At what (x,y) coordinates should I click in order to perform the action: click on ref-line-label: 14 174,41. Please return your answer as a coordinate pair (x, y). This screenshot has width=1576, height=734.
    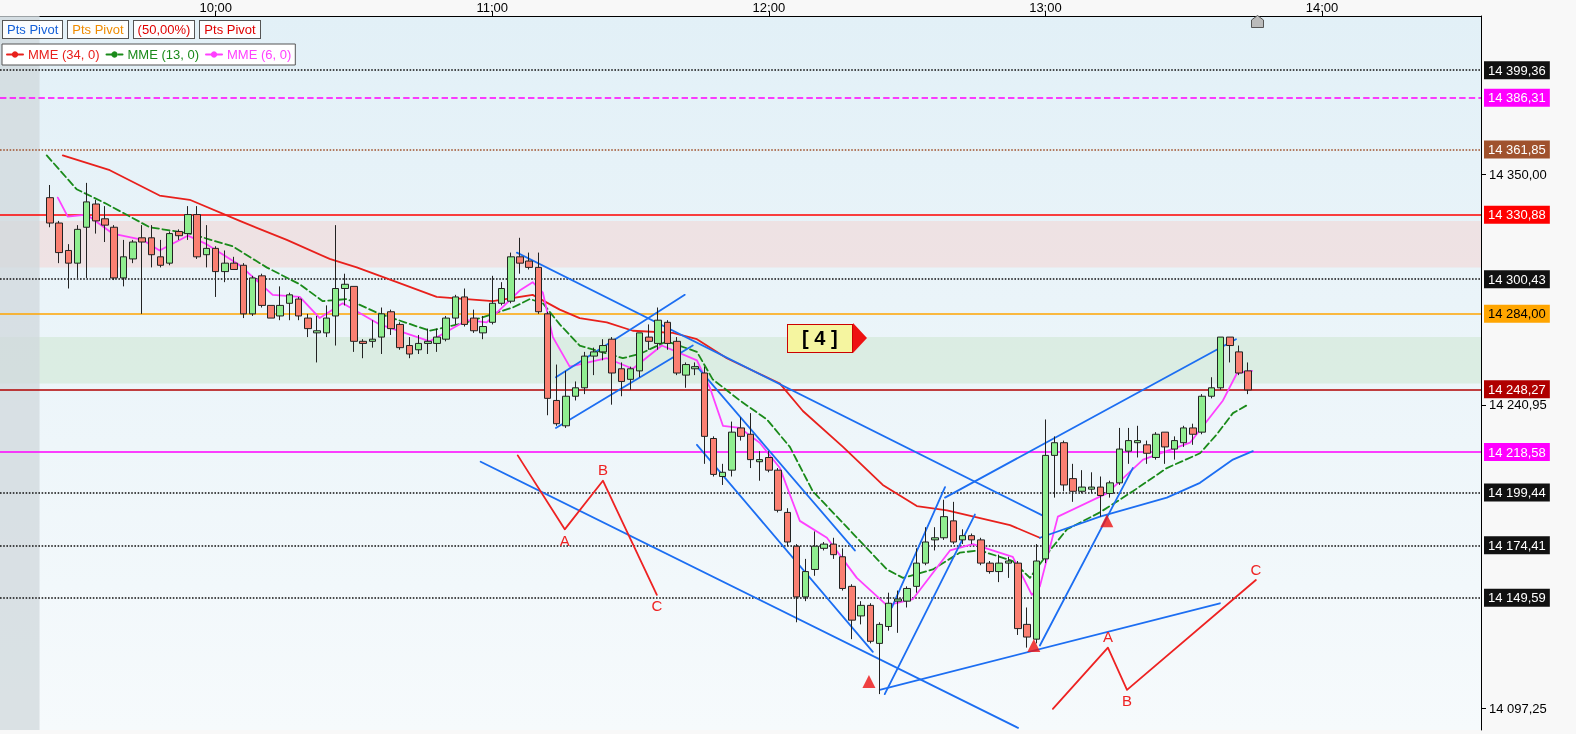
    Looking at the image, I should click on (1517, 545).